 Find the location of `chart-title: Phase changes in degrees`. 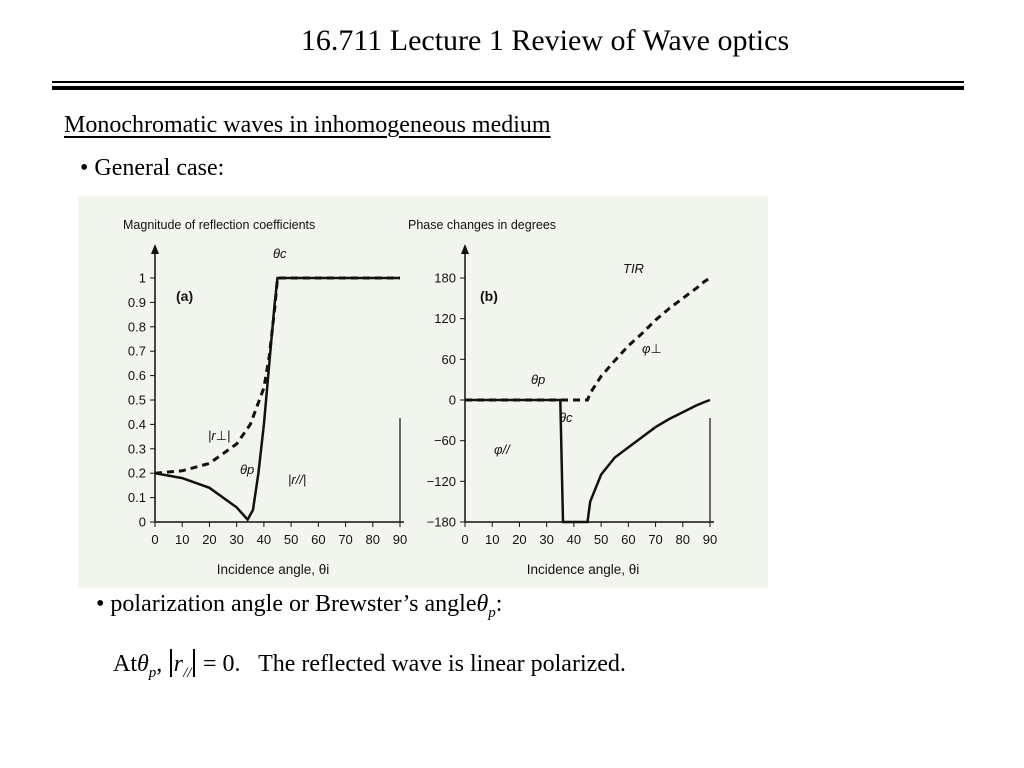

chart-title: Phase changes in degrees is located at coordinates (482, 225).